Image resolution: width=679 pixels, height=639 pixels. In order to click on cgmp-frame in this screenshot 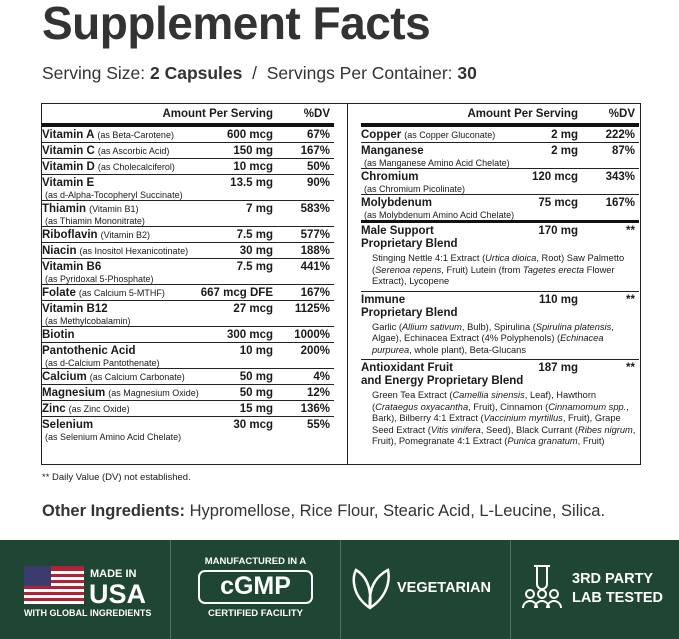, I will do `click(255, 587)`.